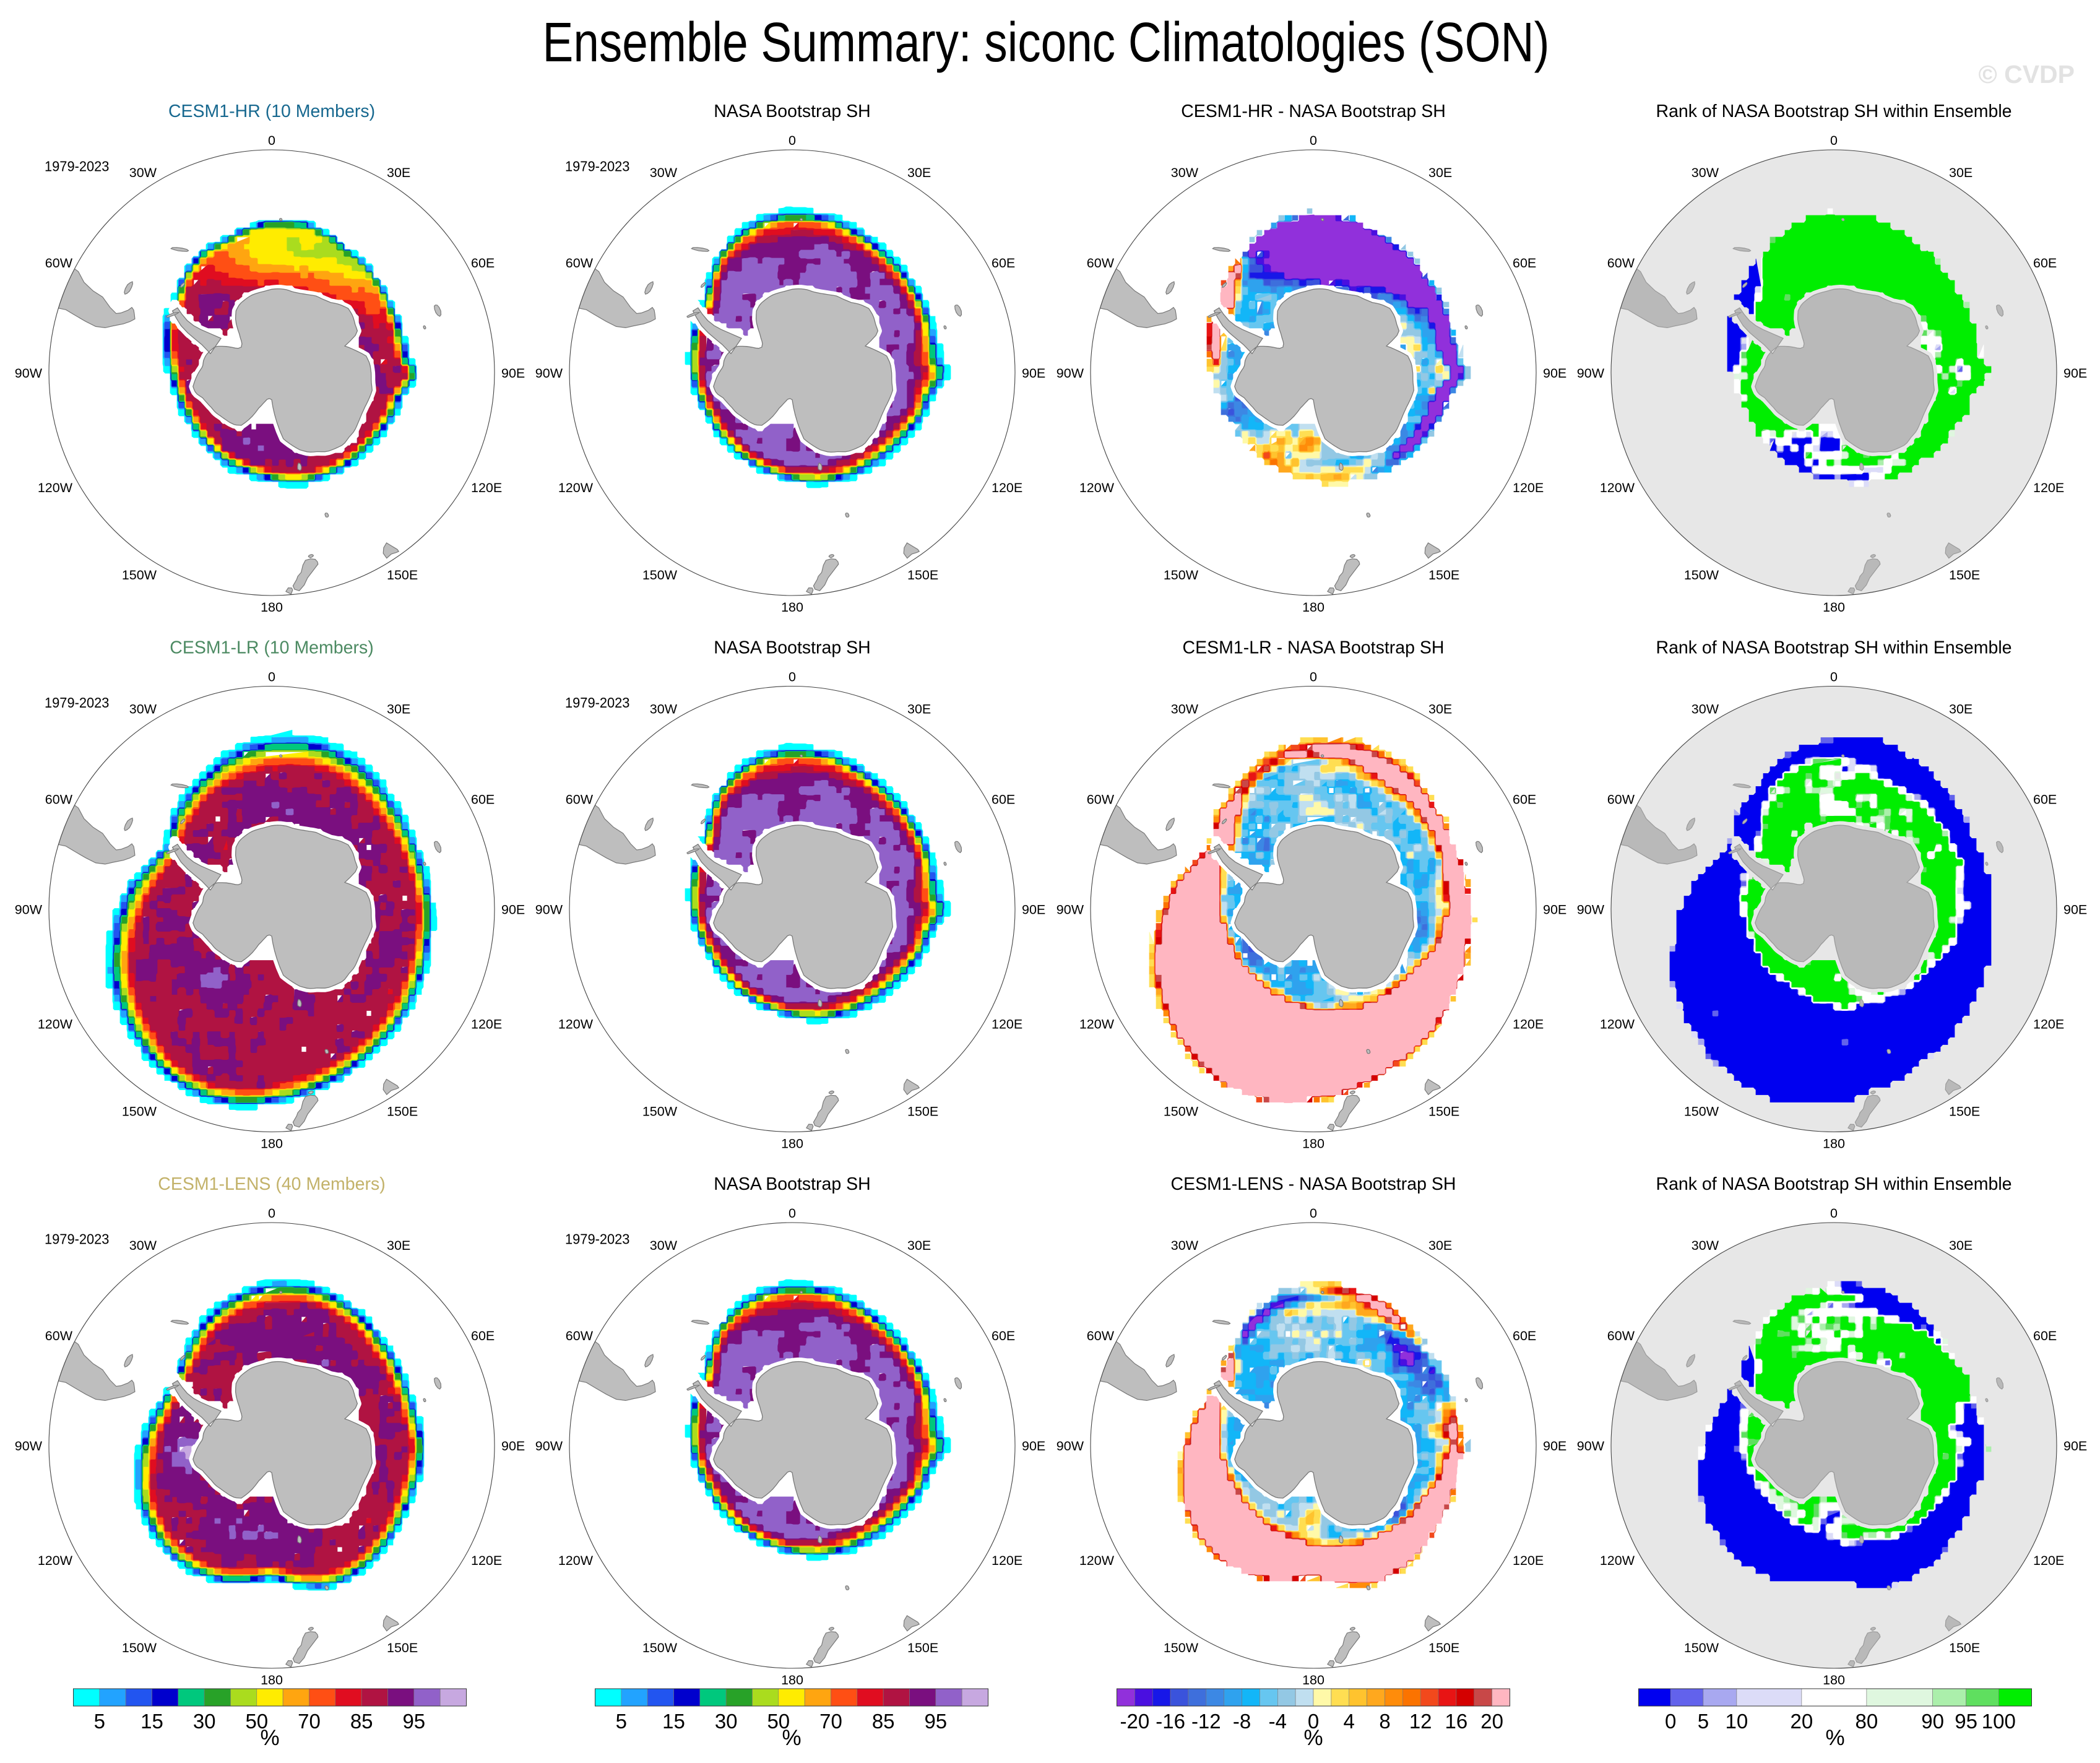 This screenshot has width=2100, height=1763. I want to click on svg-text: © CVDP, so click(2026, 74).